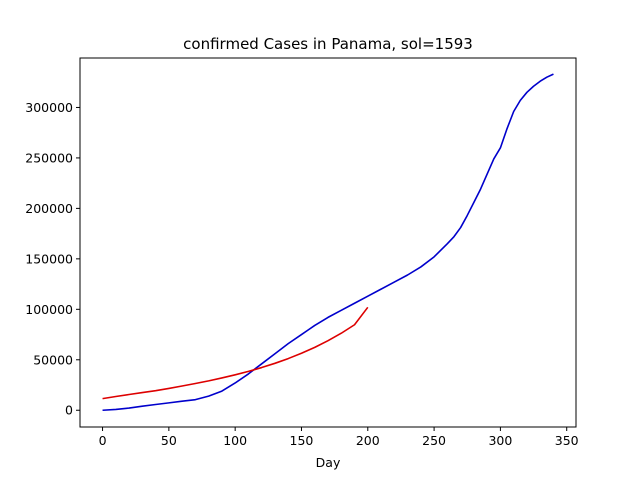 The width and height of the screenshot is (640, 480). I want to click on y-axis: 0 50000 100000 150000 200000 250000 300000, so click(52, 259).